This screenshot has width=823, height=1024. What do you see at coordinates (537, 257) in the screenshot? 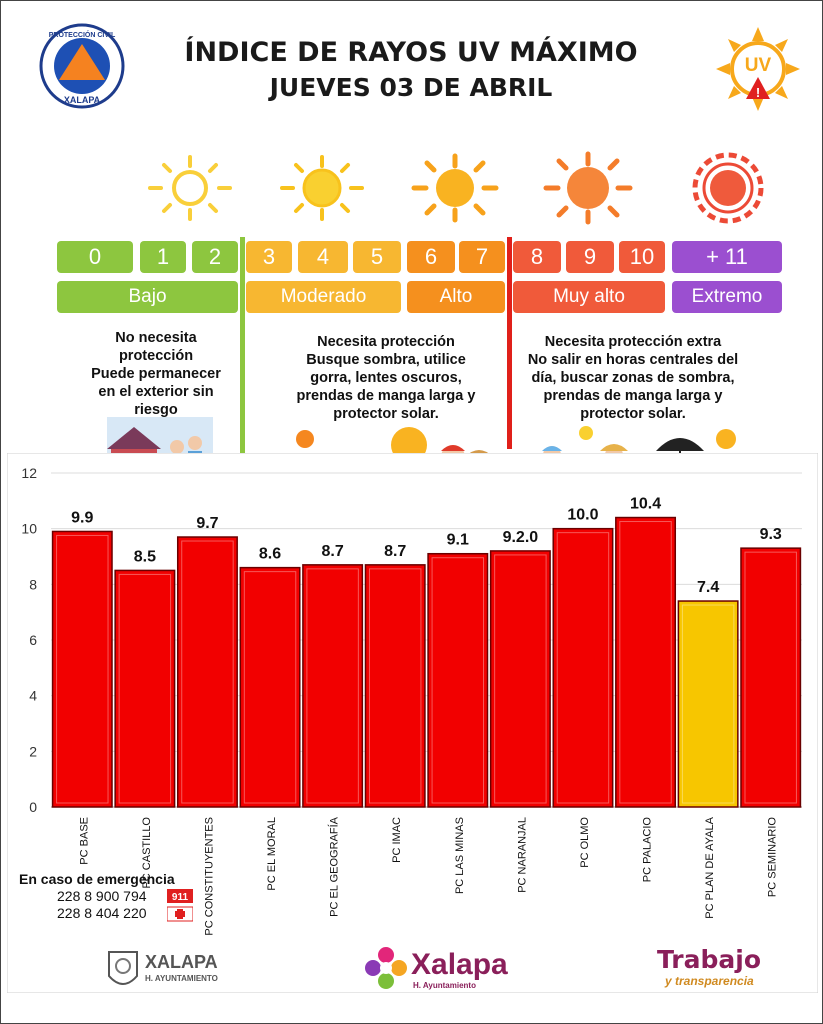
I see `scale-box-8: 8` at bounding box center [537, 257].